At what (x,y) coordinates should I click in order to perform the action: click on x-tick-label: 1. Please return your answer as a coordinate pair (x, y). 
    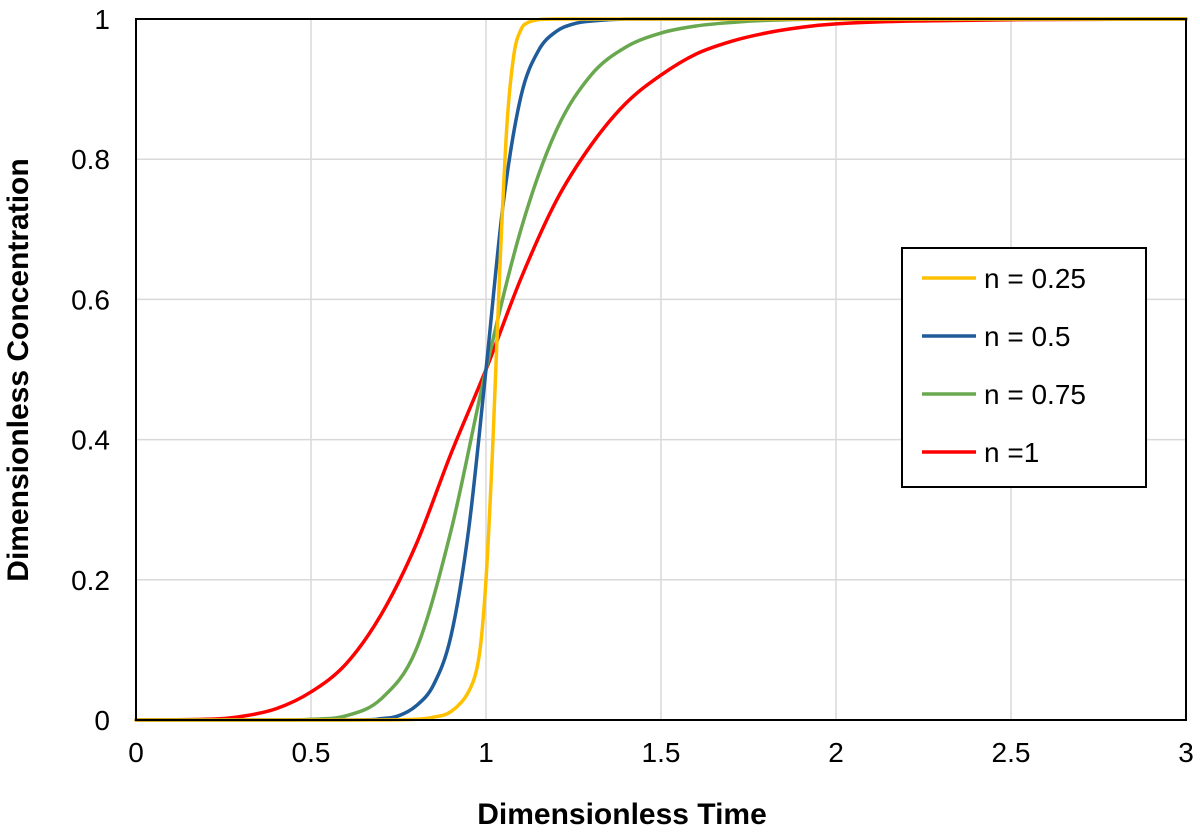
    Looking at the image, I should click on (486, 752).